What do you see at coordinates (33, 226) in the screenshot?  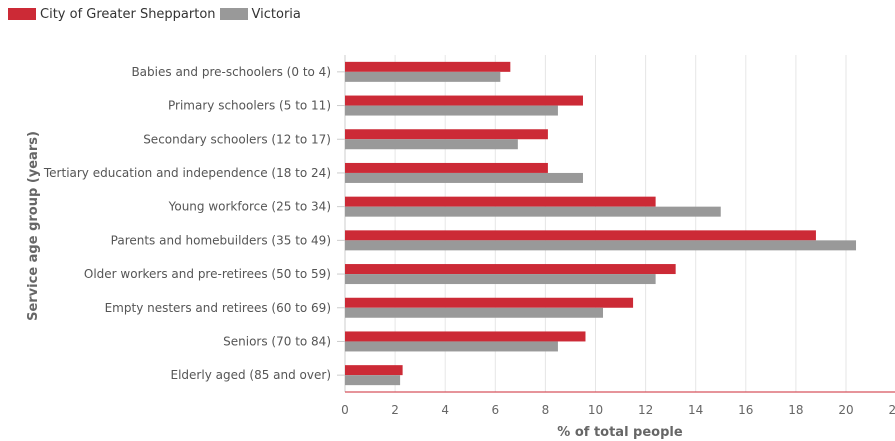 I see `y-axis-title: Service age group (years)` at bounding box center [33, 226].